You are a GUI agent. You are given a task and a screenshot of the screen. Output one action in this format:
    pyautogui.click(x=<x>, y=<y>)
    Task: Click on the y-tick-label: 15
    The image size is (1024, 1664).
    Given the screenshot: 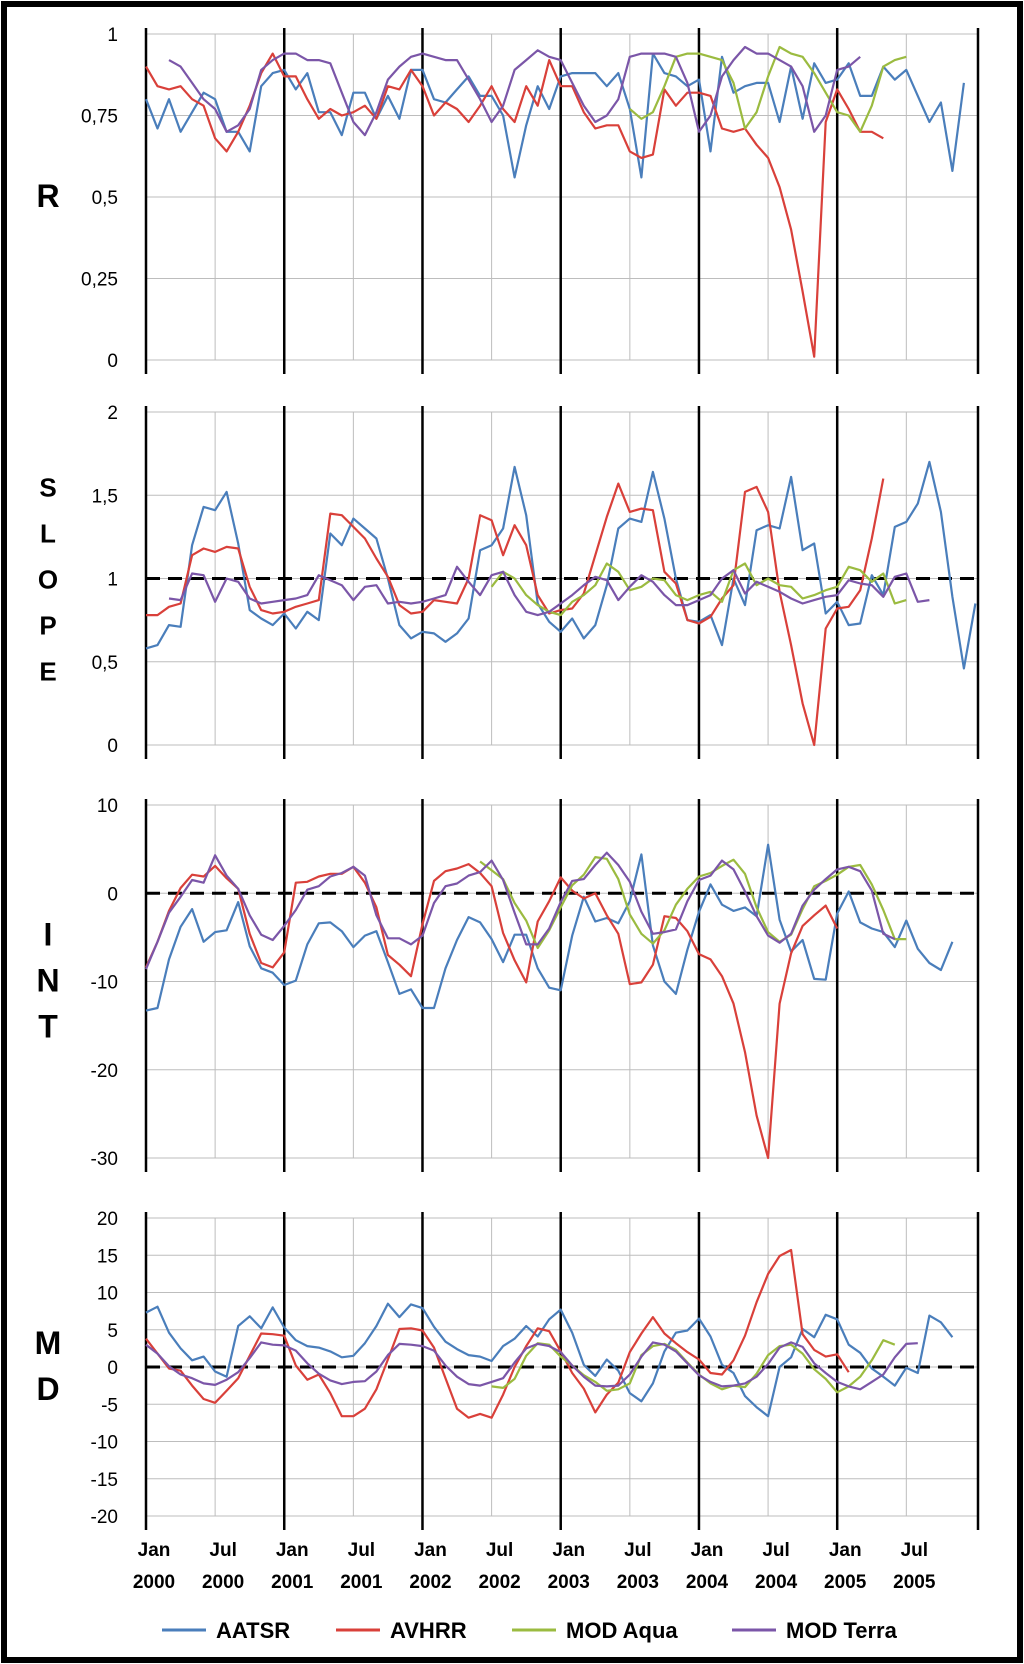 What is the action you would take?
    pyautogui.click(x=107, y=1256)
    